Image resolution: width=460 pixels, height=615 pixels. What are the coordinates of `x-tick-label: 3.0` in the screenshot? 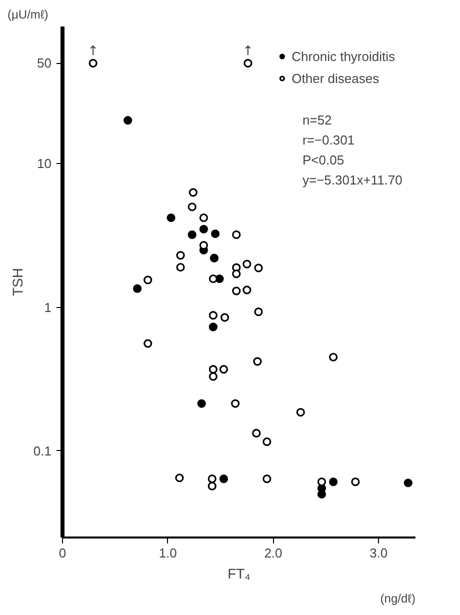 It's located at (379, 553).